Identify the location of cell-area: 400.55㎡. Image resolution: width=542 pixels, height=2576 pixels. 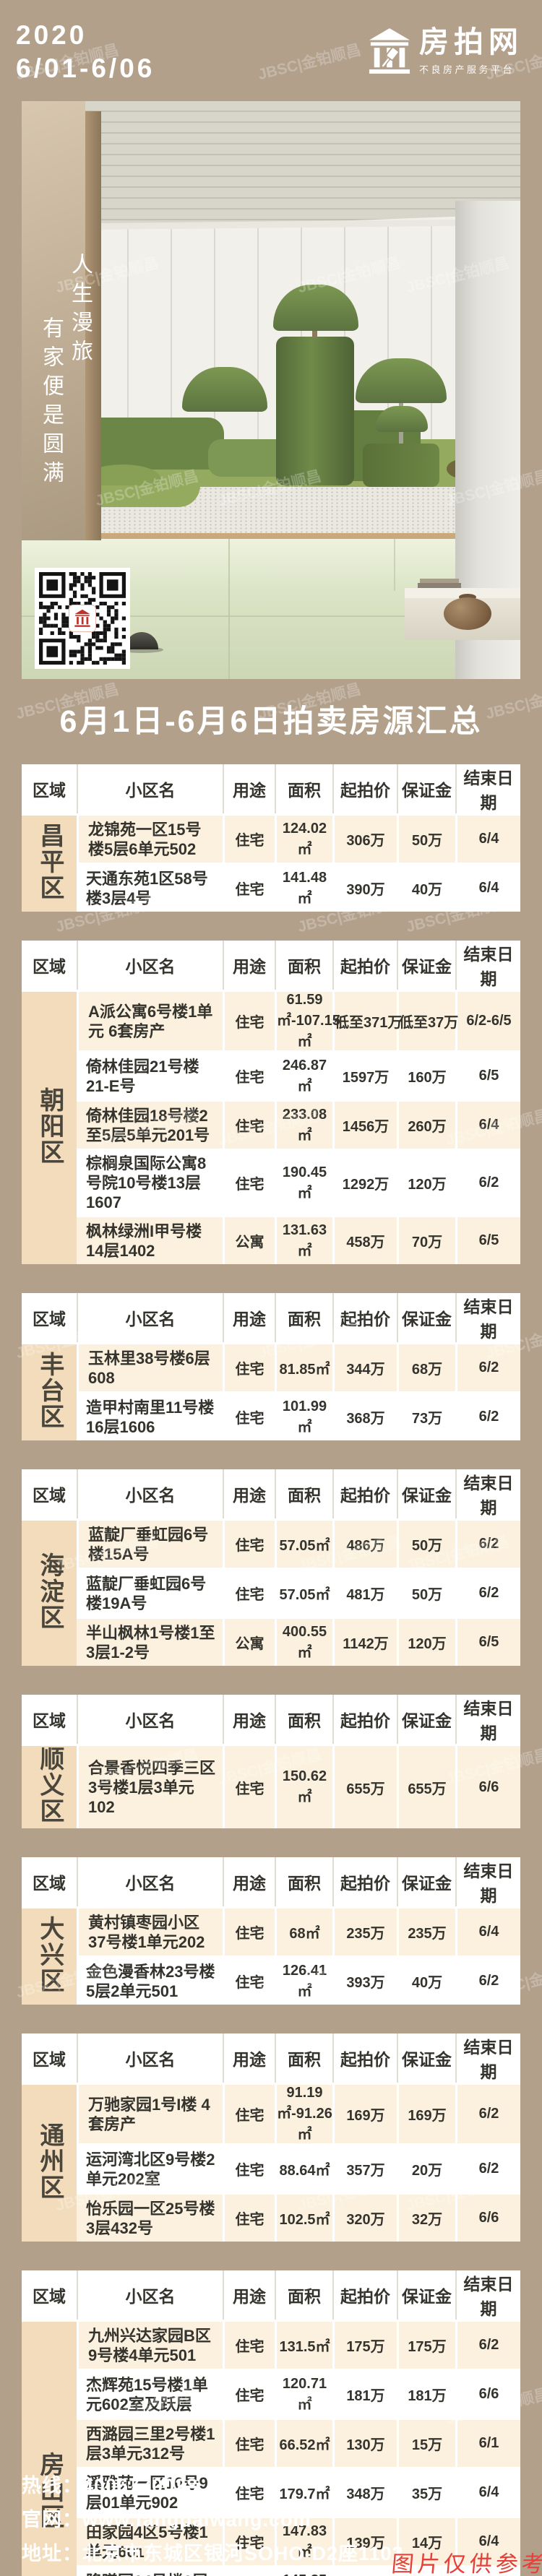
(303, 1641).